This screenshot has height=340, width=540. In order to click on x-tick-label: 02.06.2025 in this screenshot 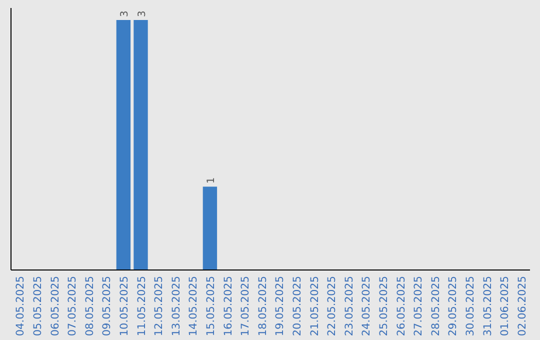, I will do `click(522, 306)`.